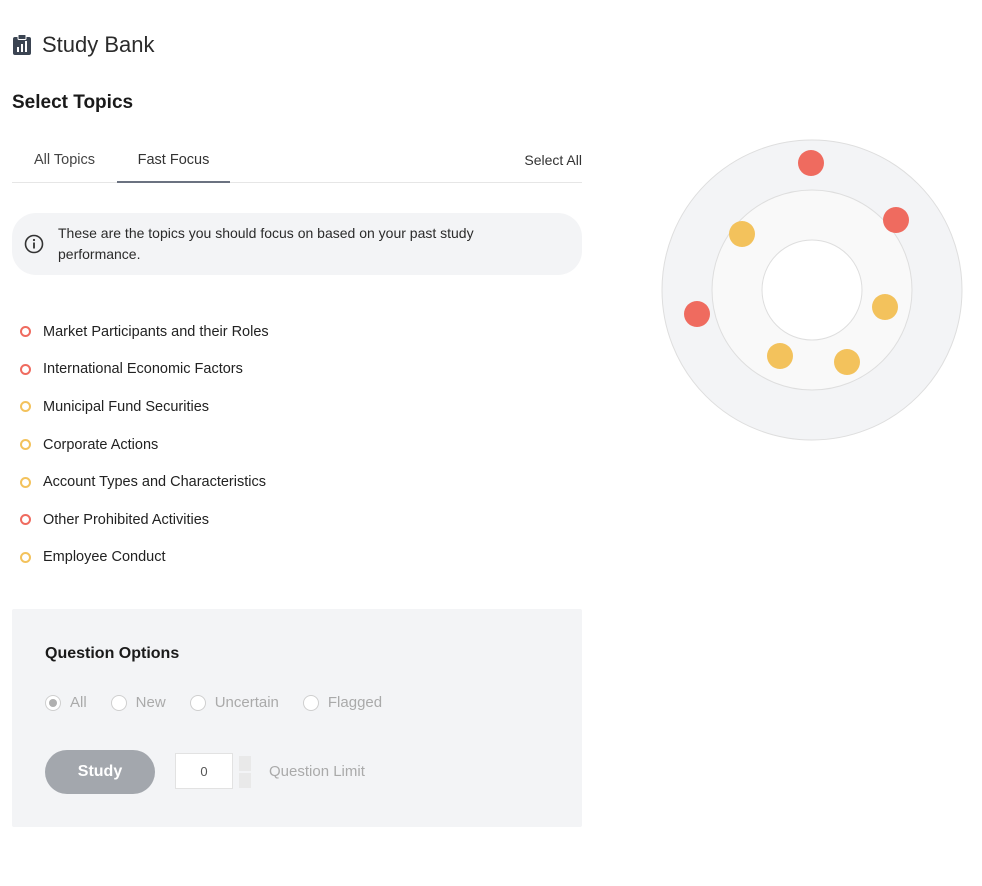  I want to click on stepper-down-button, so click(245, 780).